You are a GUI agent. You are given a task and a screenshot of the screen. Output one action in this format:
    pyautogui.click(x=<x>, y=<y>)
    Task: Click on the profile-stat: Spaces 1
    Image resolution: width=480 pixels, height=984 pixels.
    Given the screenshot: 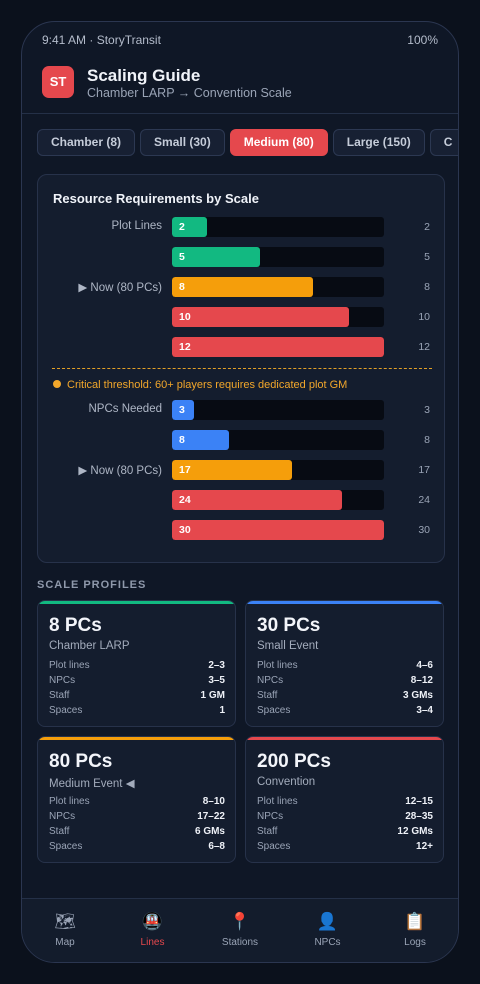 What is the action you would take?
    pyautogui.click(x=137, y=712)
    